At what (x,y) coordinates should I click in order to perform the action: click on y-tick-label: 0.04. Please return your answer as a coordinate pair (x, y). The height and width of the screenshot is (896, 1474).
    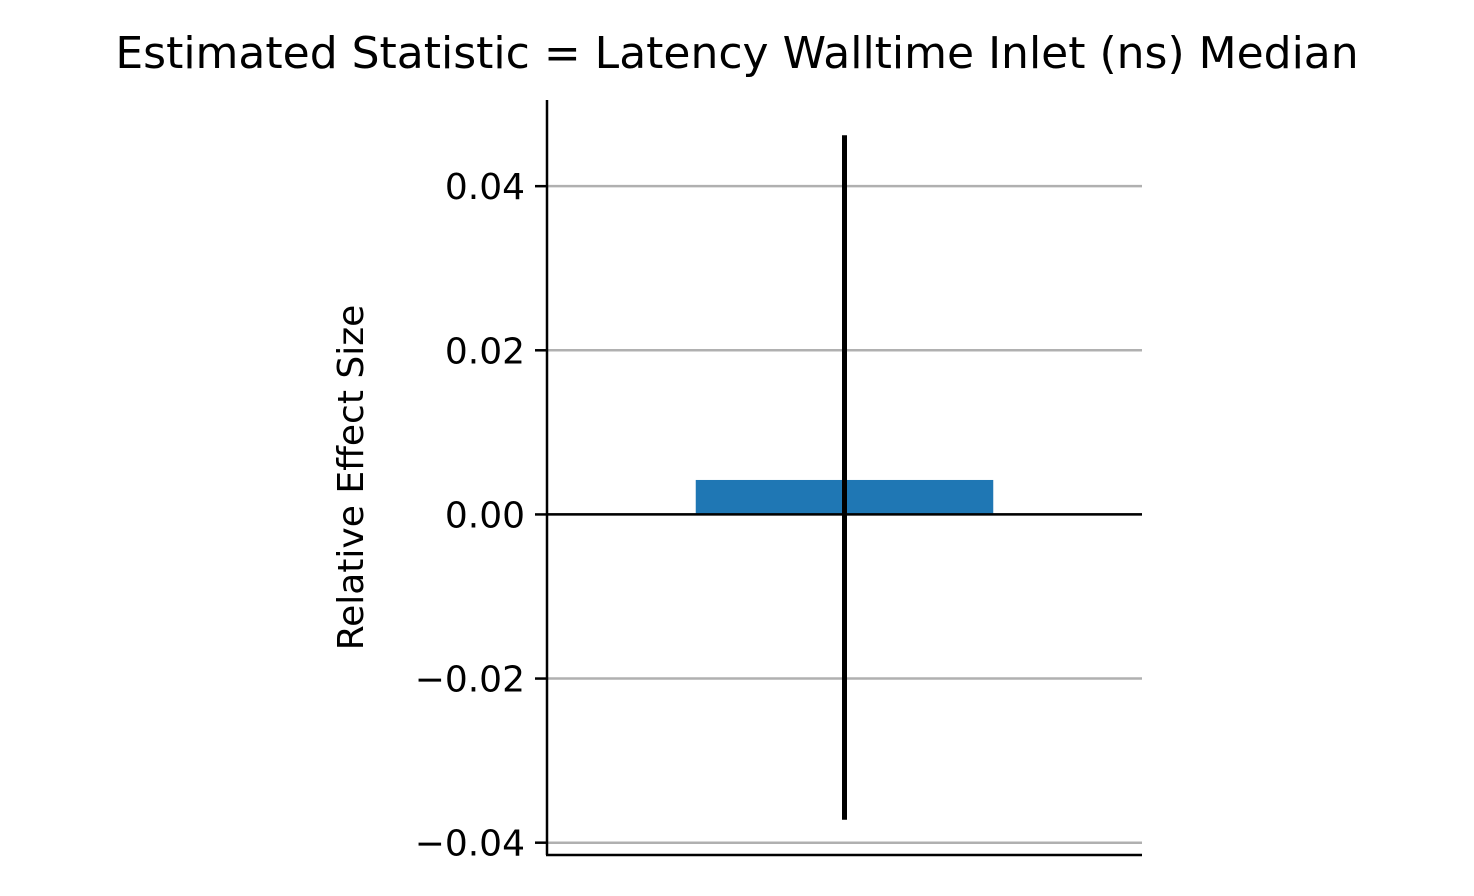
    Looking at the image, I should click on (485, 187).